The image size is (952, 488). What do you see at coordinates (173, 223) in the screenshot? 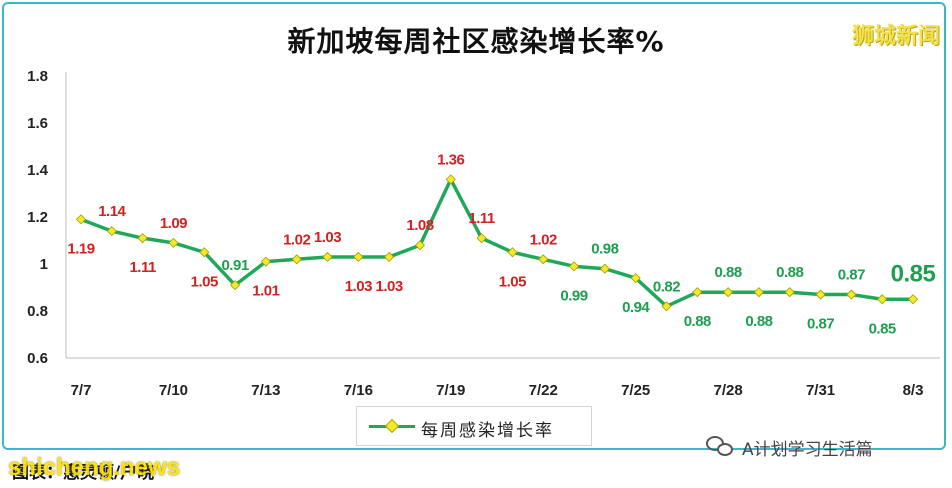
I see `data-label: 1.09` at bounding box center [173, 223].